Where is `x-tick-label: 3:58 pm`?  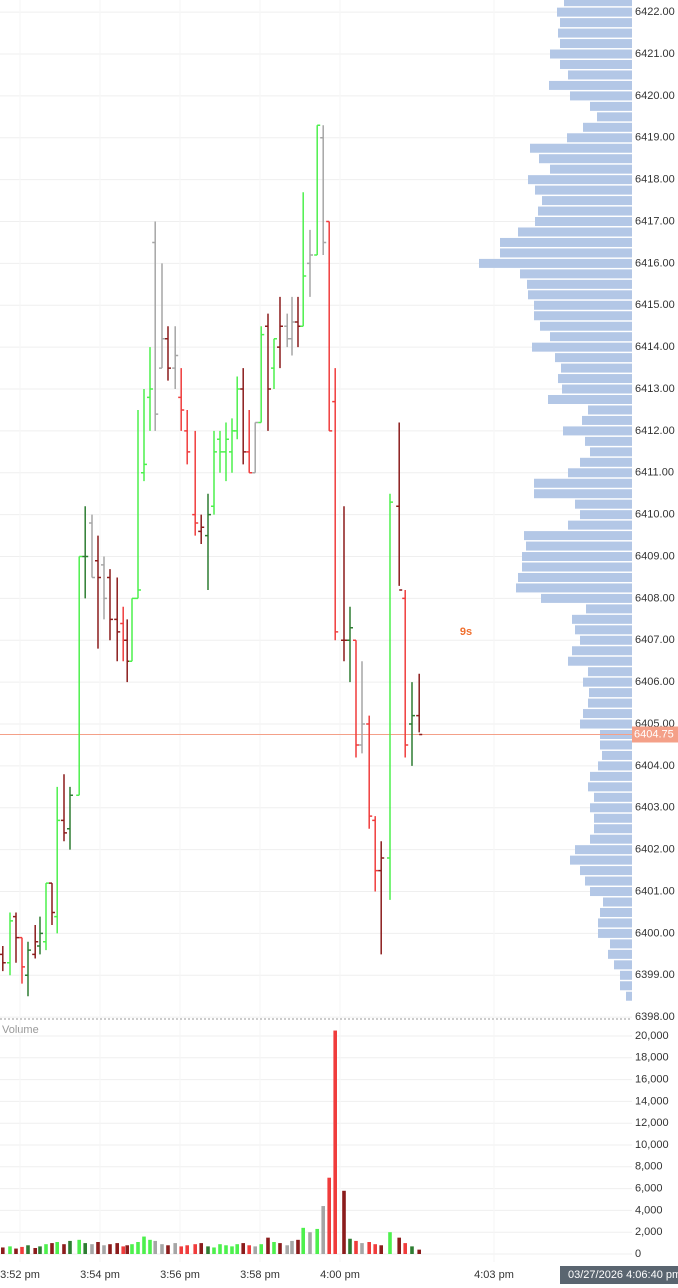 x-tick-label: 3:58 pm is located at coordinates (260, 1275).